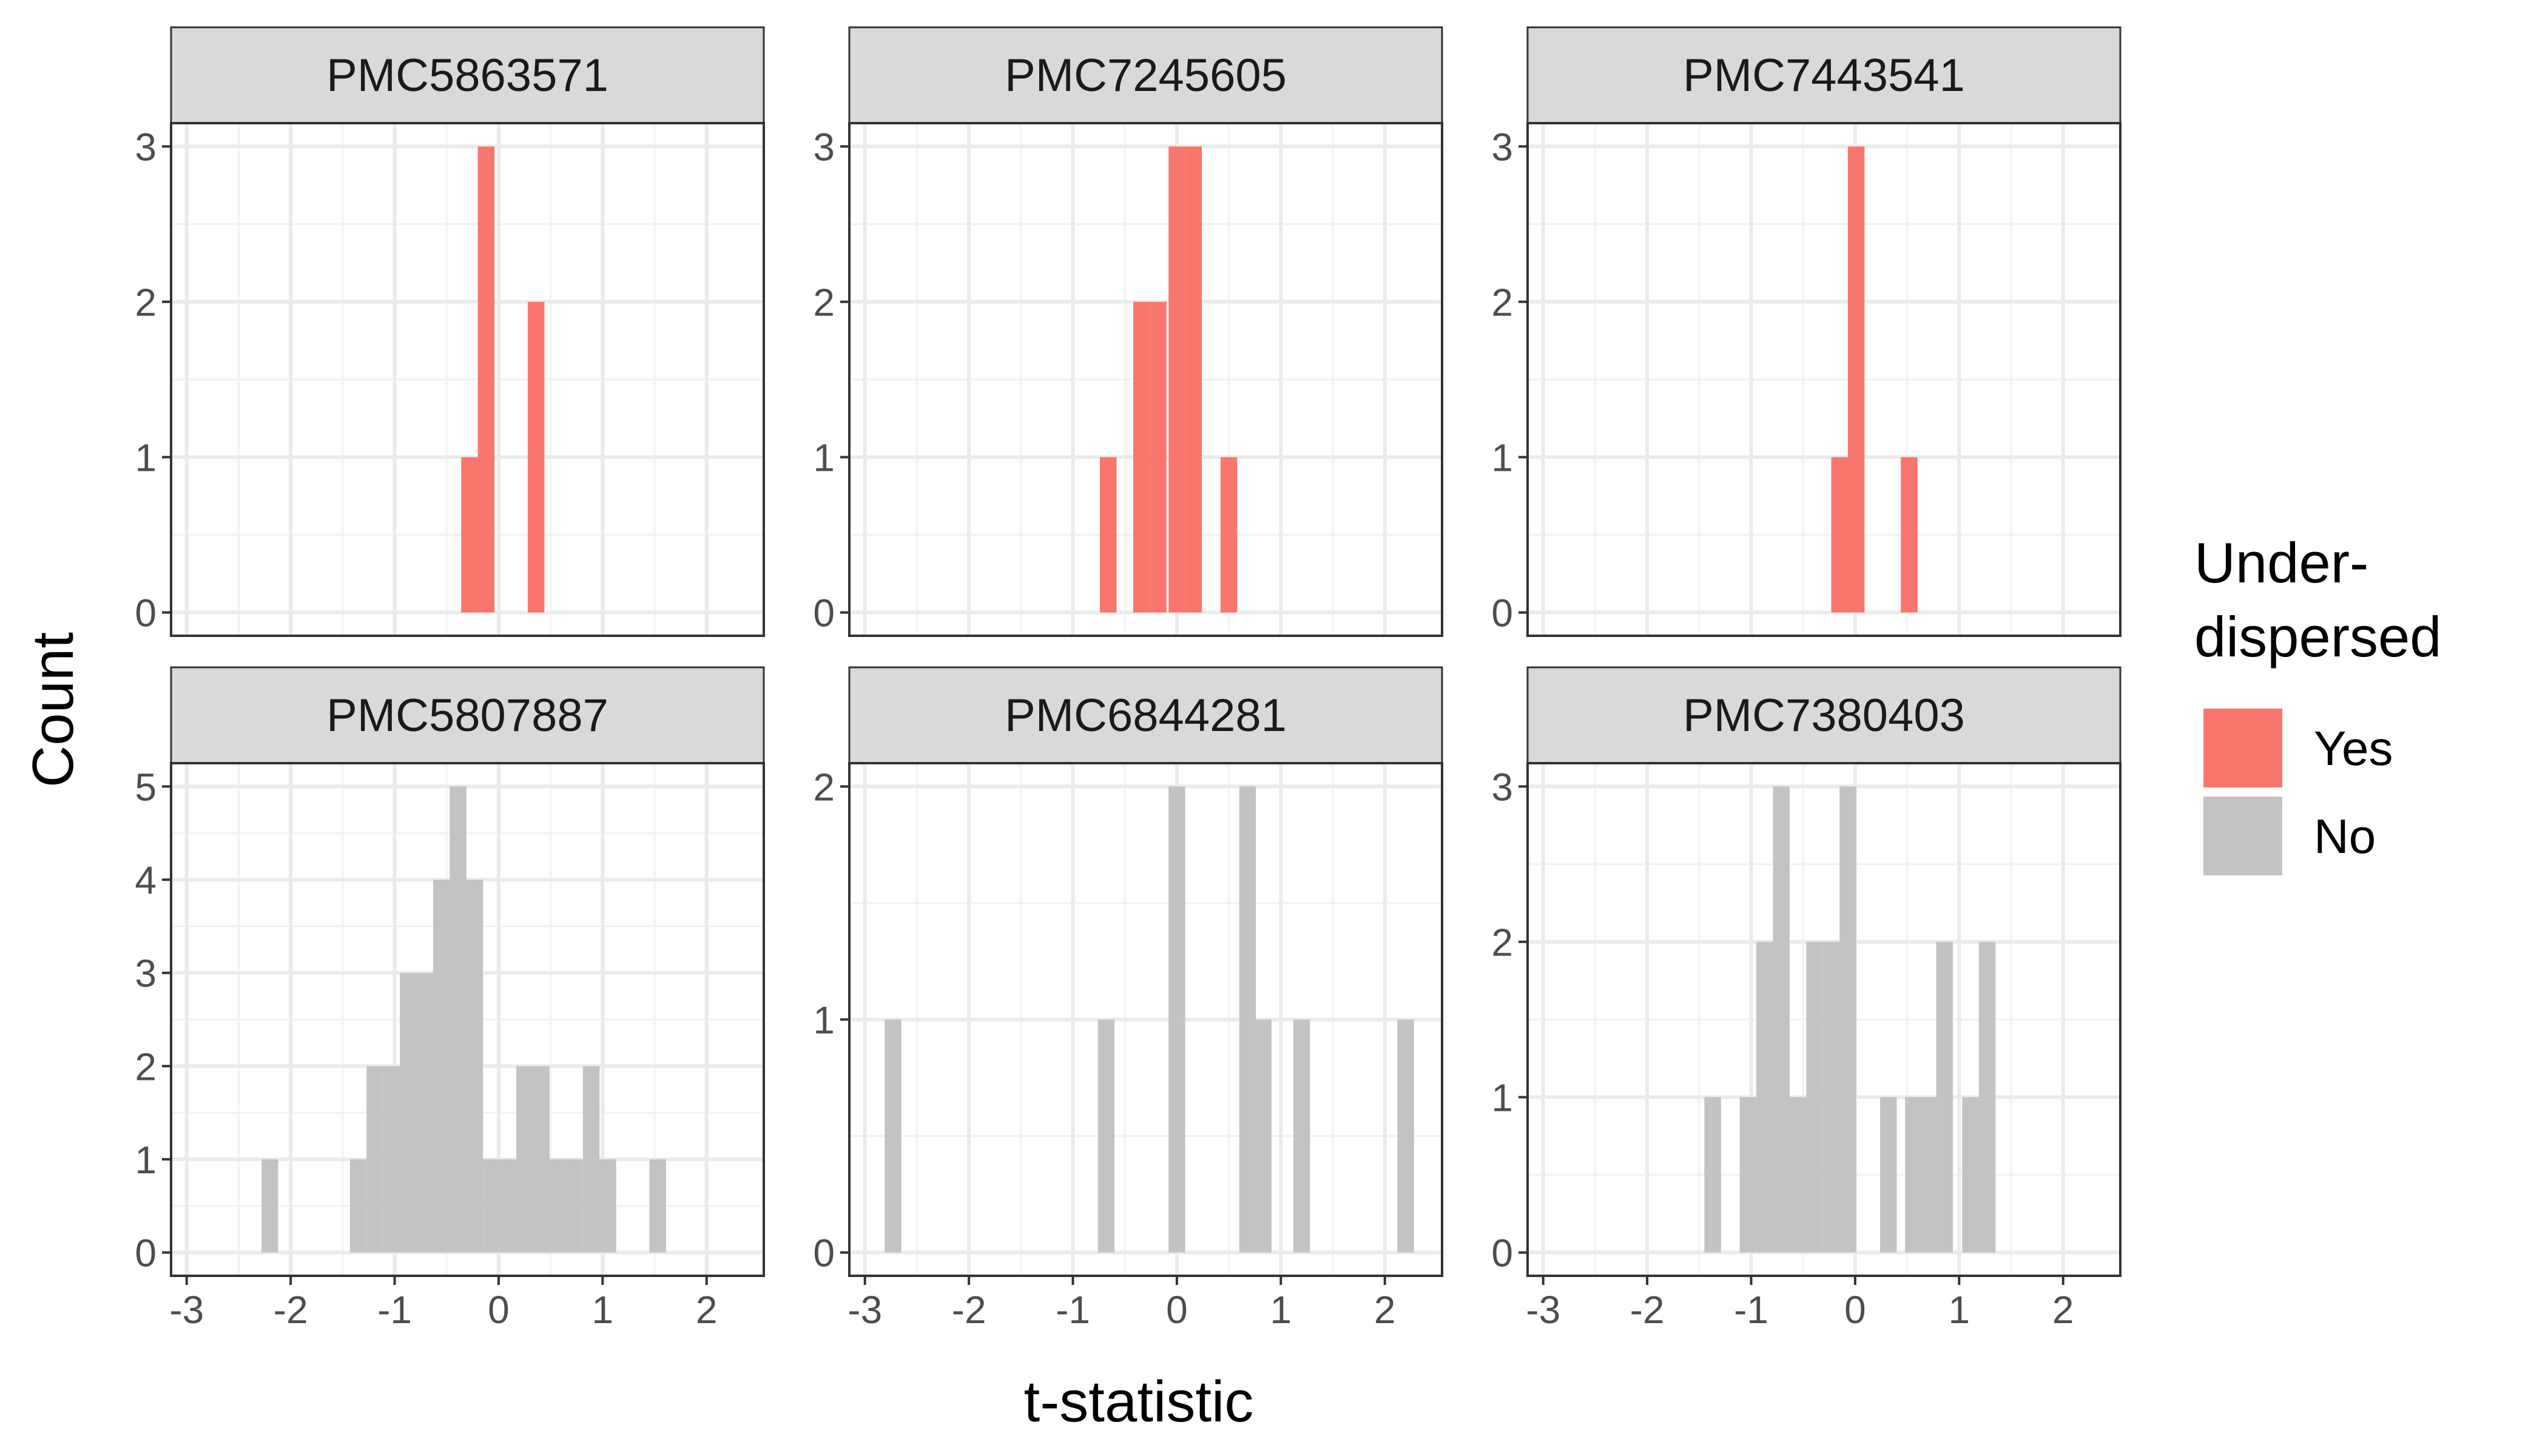 The image size is (2548, 1456). What do you see at coordinates (2318, 637) in the screenshot?
I see `legend-title-line-2: dispersed` at bounding box center [2318, 637].